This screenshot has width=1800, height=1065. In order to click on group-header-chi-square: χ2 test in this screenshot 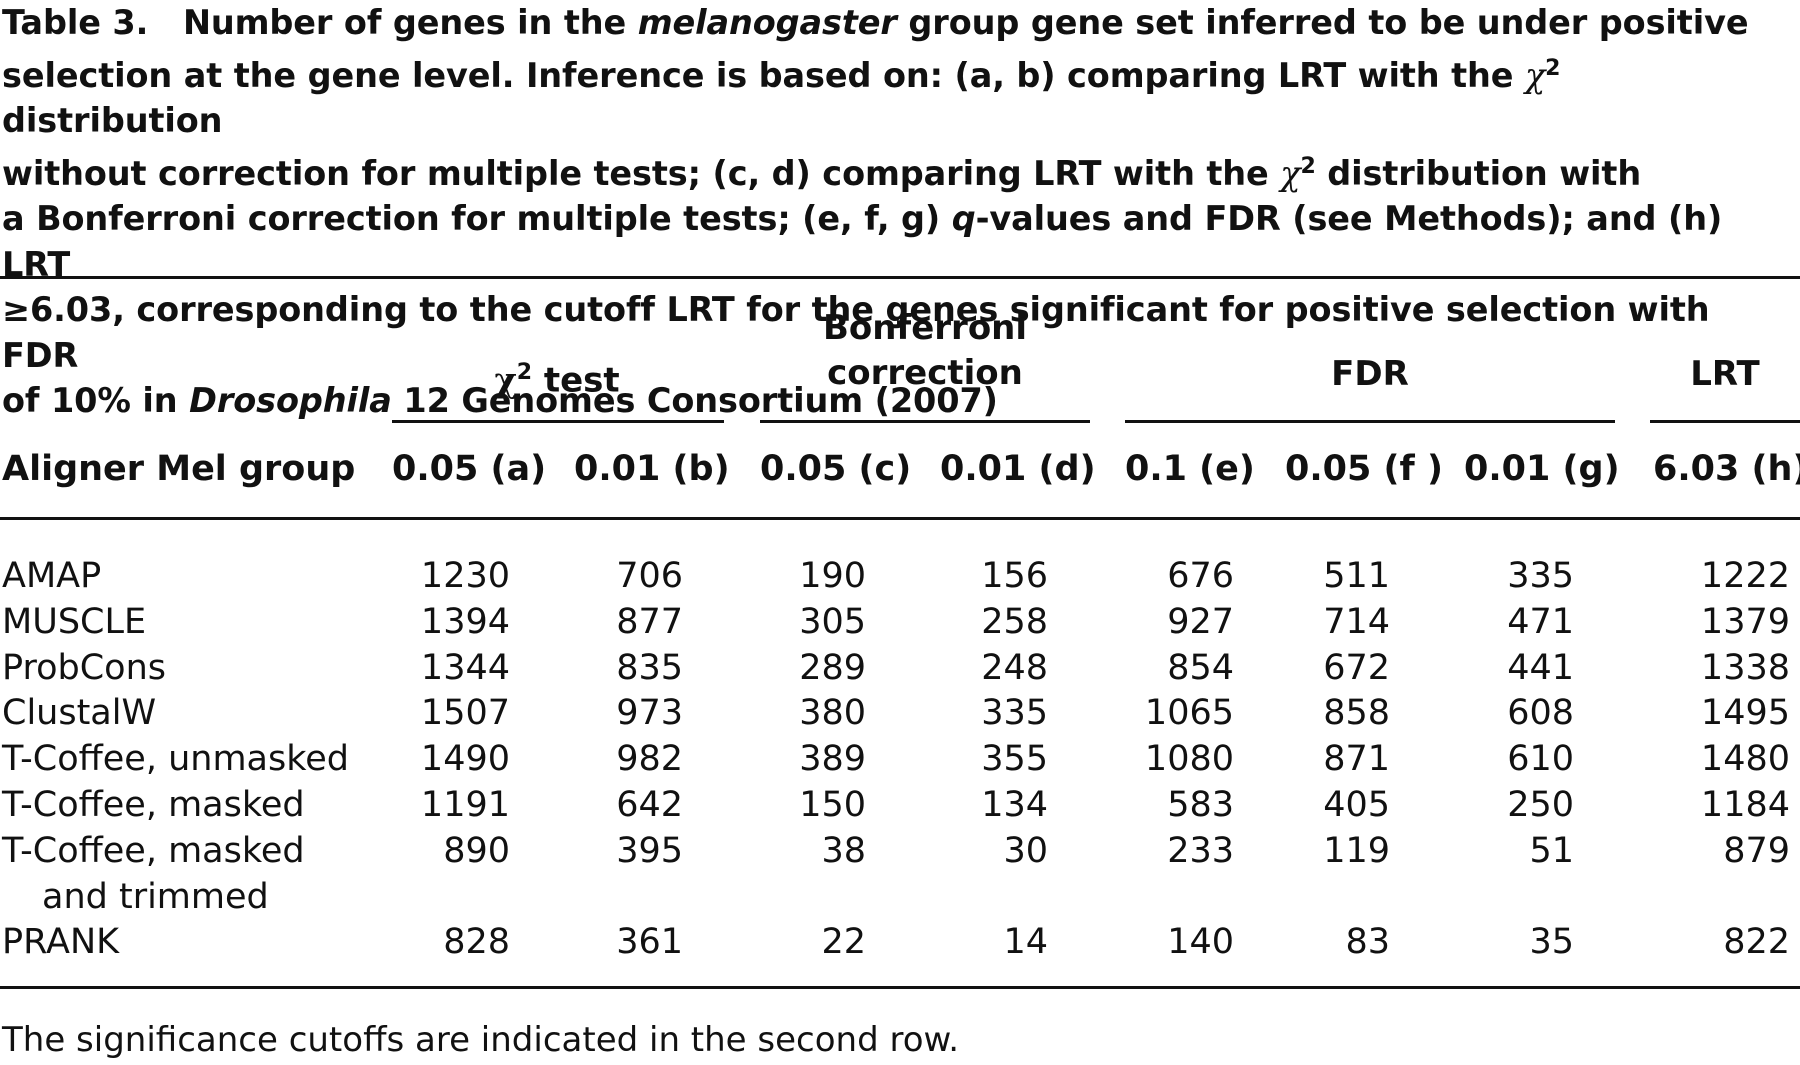, I will do `click(557, 376)`.